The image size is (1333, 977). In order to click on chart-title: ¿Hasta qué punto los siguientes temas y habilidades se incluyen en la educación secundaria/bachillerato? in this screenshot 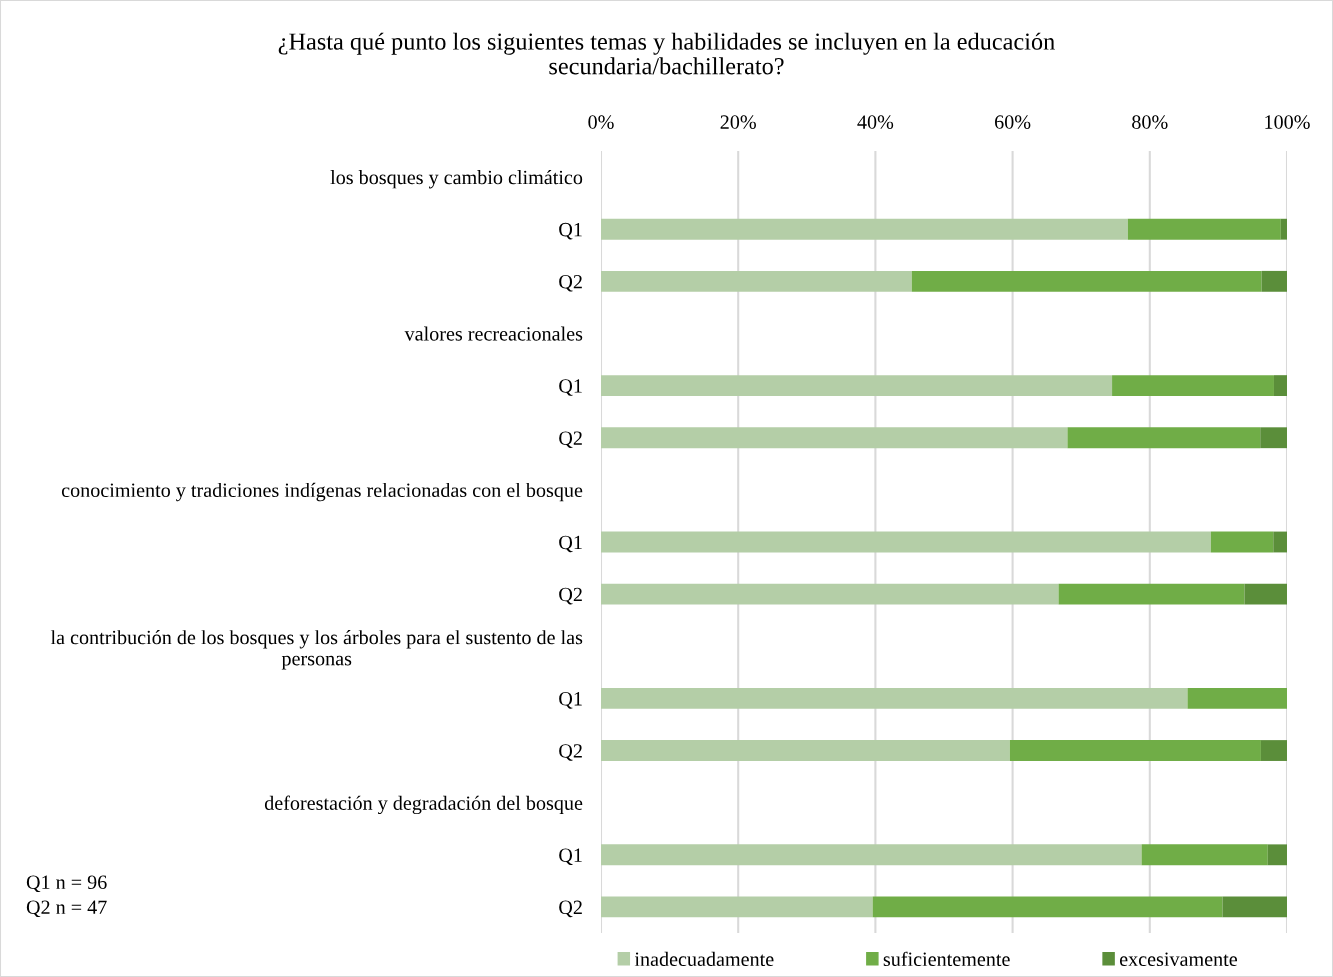, I will do `click(666, 53)`.